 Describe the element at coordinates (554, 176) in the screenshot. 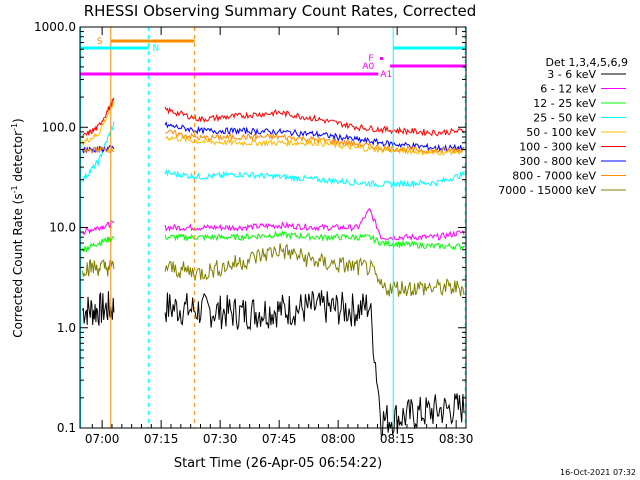

I see `legend-label: 800 - 7000 keV` at that location.